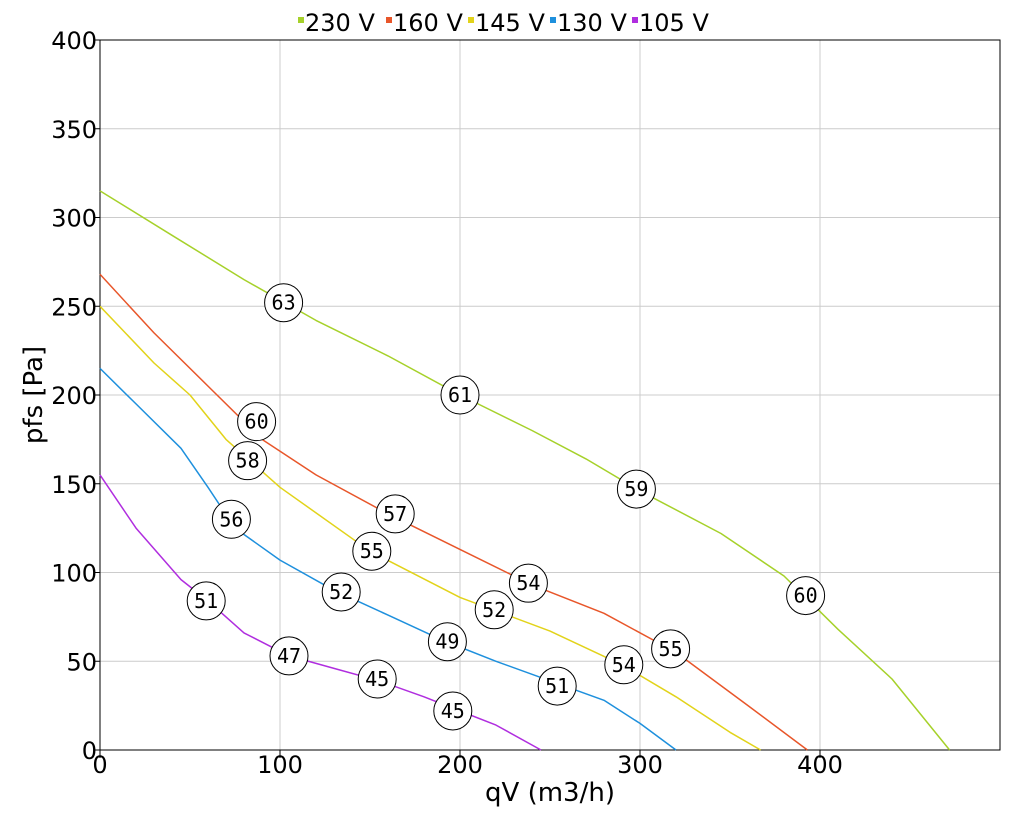  I want to click on x-axis-title: qV (m3/h), so click(550, 793).